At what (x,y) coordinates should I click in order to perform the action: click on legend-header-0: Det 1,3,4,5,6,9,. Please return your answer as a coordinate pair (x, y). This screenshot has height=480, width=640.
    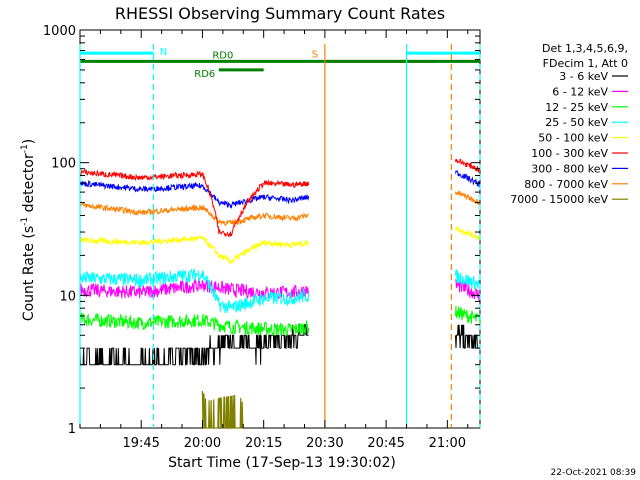
    Looking at the image, I should click on (585, 48).